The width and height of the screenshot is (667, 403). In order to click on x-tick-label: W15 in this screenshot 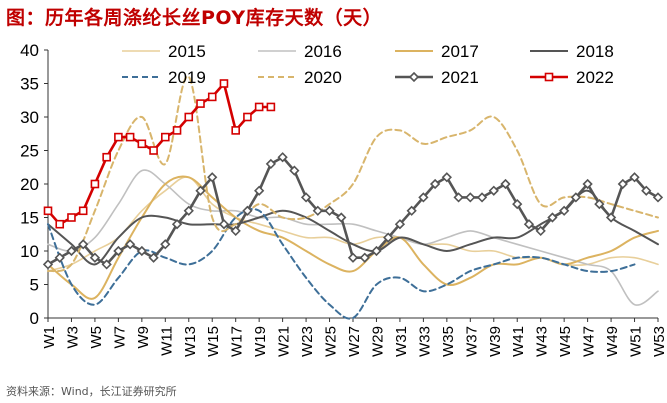, I will do `click(213, 341)`.